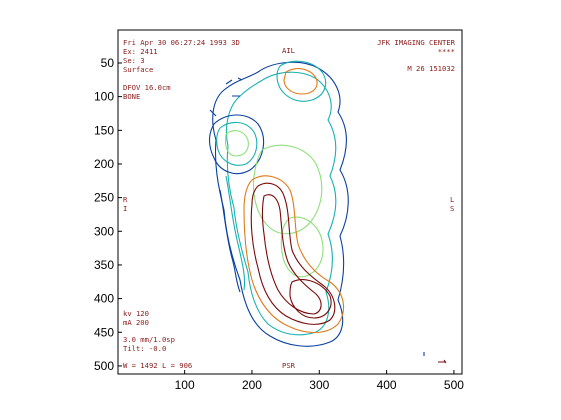 The height and width of the screenshot is (420, 561). Describe the element at coordinates (289, 365) in the screenshot. I see `overlay-orientation-bottom: PSR` at that location.